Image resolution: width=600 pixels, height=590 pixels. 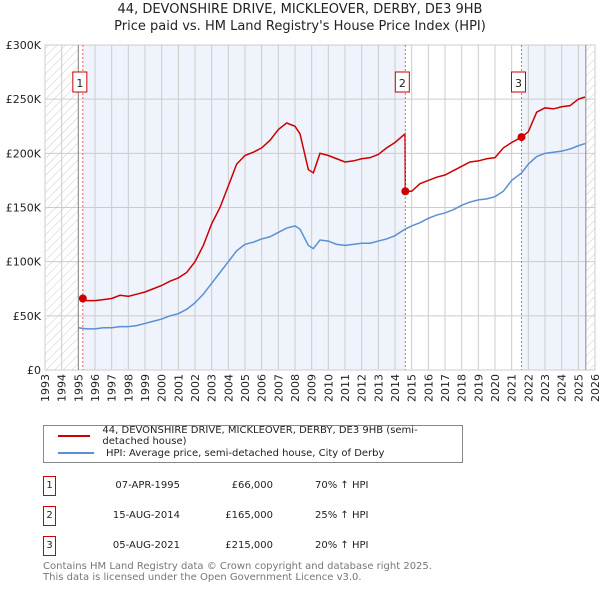 I want to click on y-tick-label: £50K, so click(x=27, y=316).